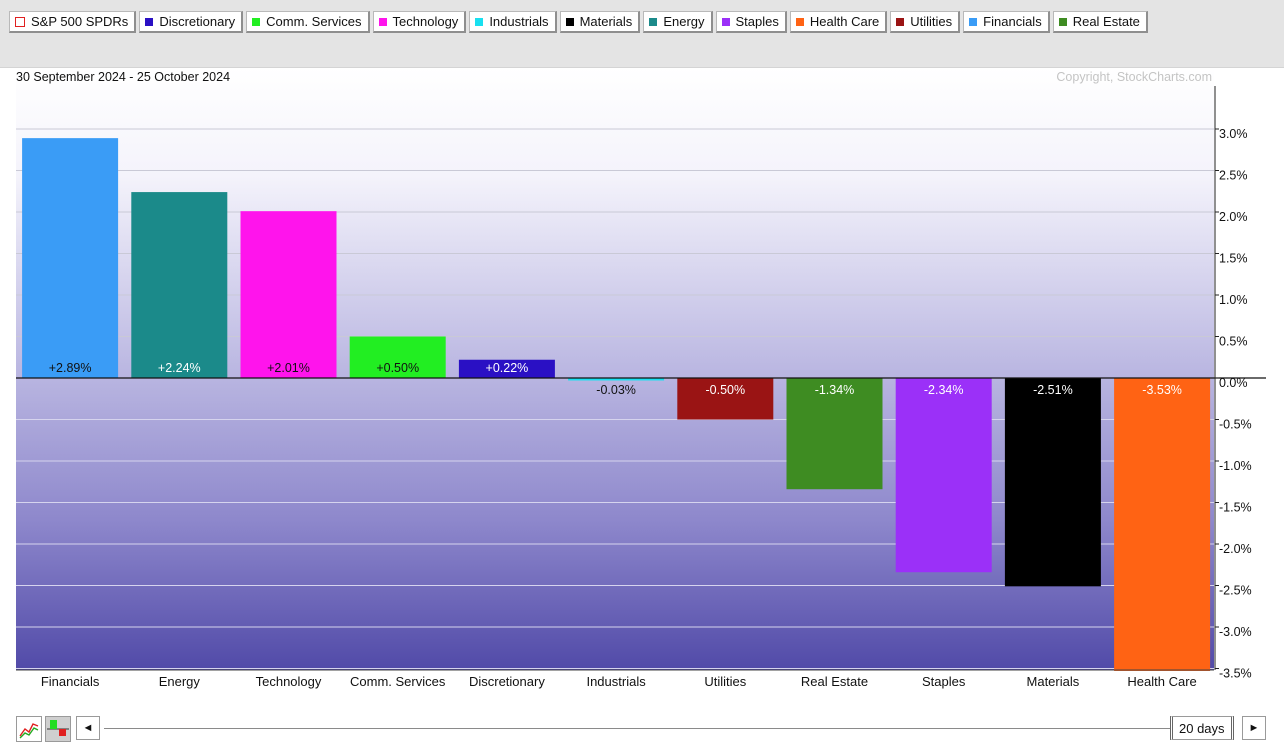 This screenshot has width=1284, height=750. Describe the element at coordinates (179, 368) in the screenshot. I see `data-label: +2.24%` at that location.